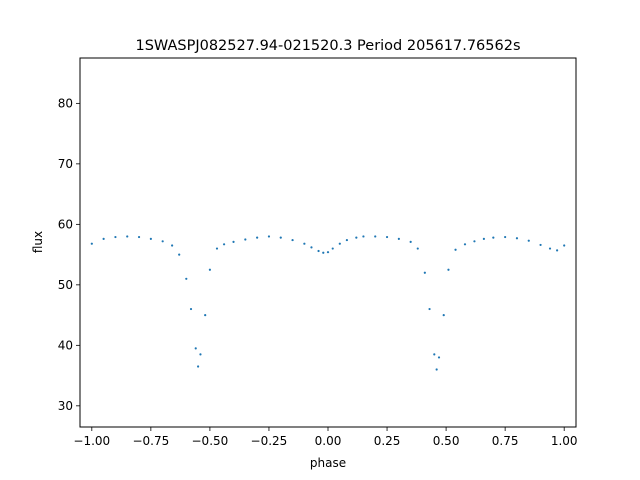 This screenshot has height=480, width=640. What do you see at coordinates (65, 103) in the screenshot?
I see `y-tick-label: 80` at bounding box center [65, 103].